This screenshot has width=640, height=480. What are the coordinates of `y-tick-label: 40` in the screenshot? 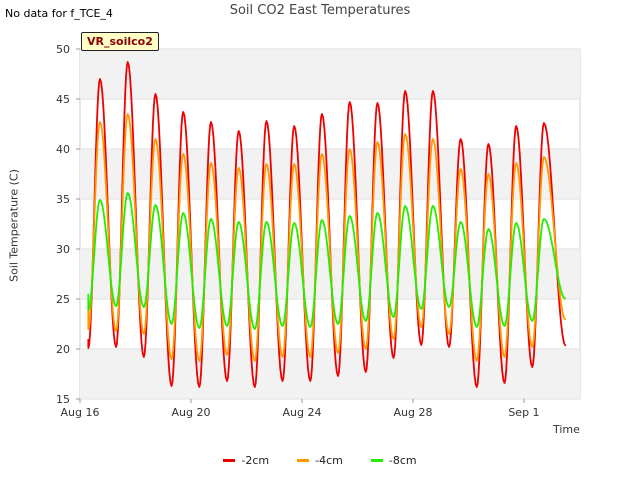 It's located at (63, 149).